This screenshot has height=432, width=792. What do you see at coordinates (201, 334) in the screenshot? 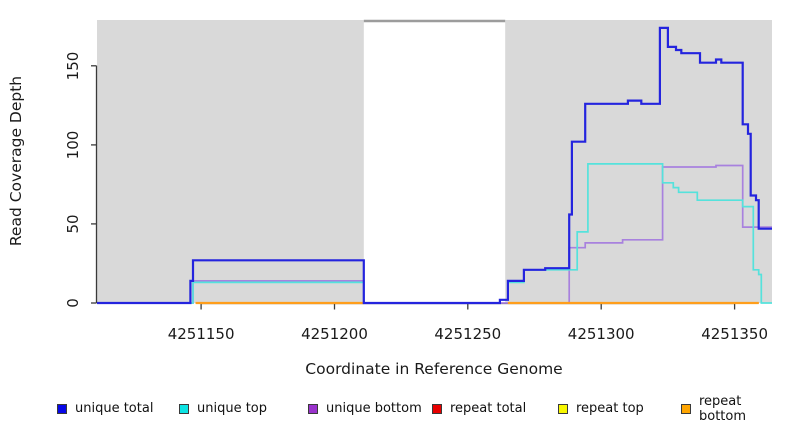
I see `x-tick-label: 4251150` at bounding box center [201, 334].